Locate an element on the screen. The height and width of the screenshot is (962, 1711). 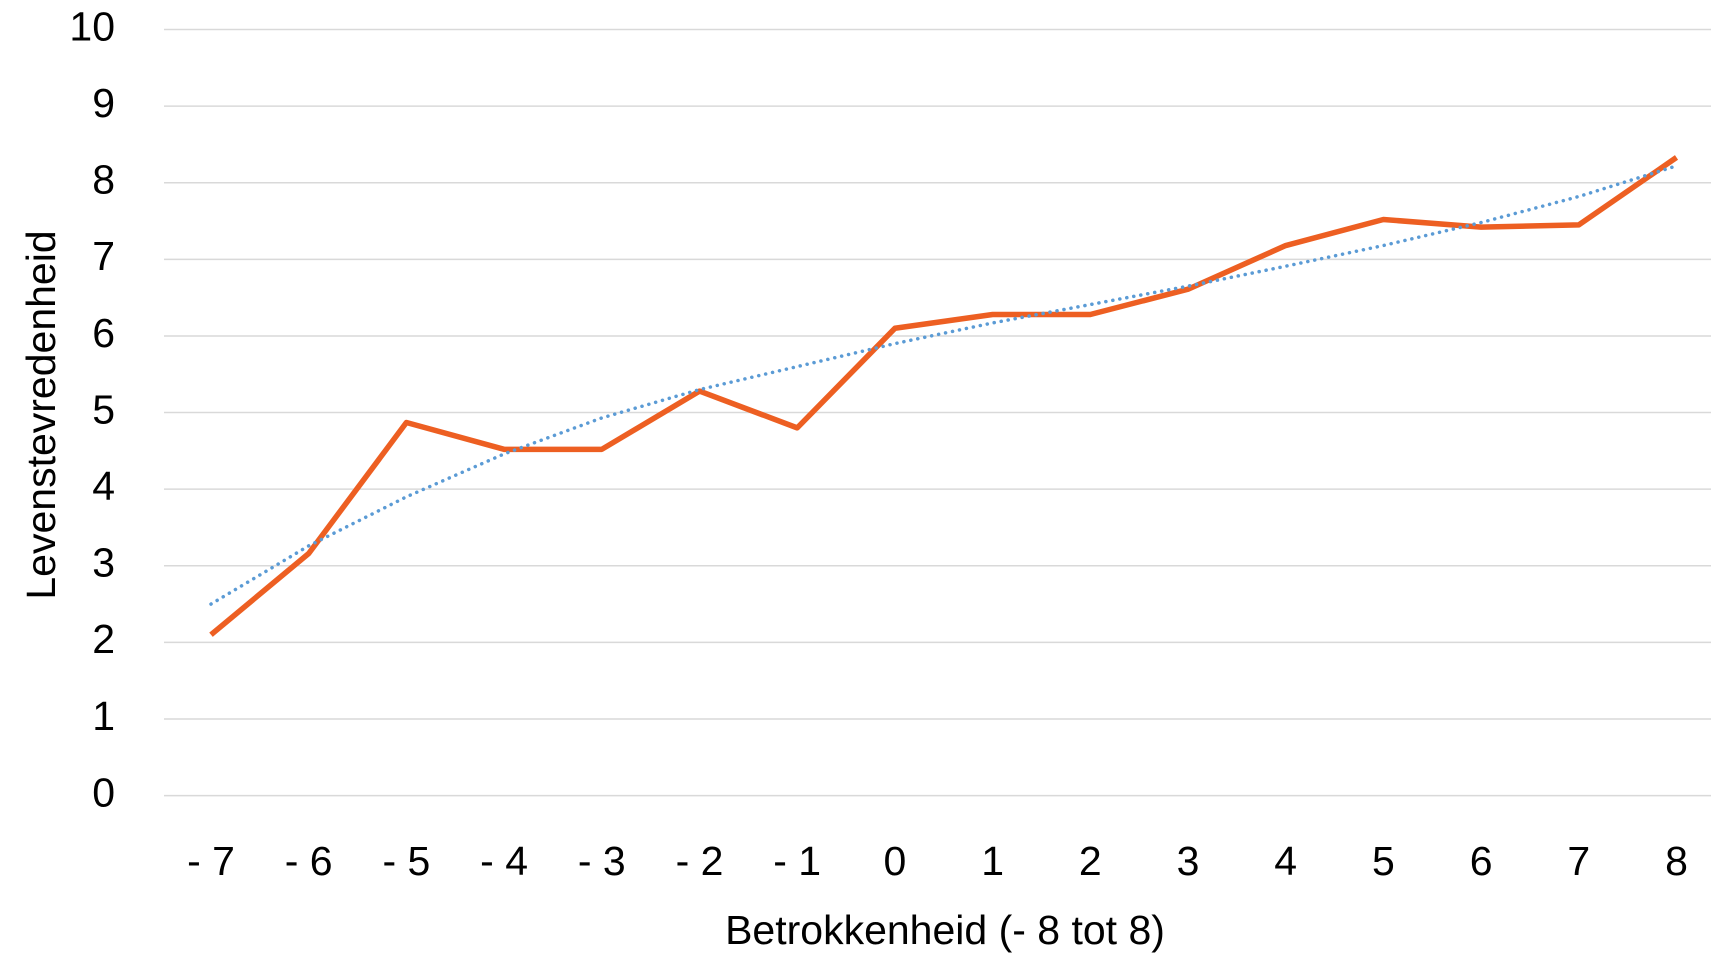
x-tick-label: 2 is located at coordinates (1090, 861).